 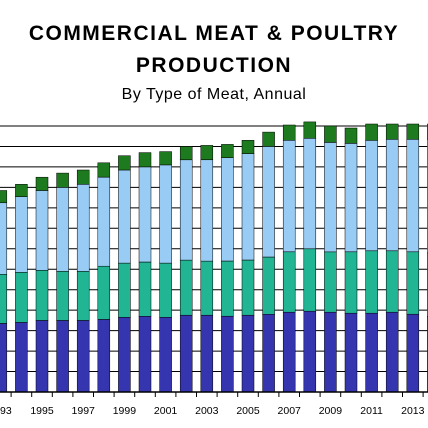 I want to click on x-tick-label: 93, so click(x=6, y=411).